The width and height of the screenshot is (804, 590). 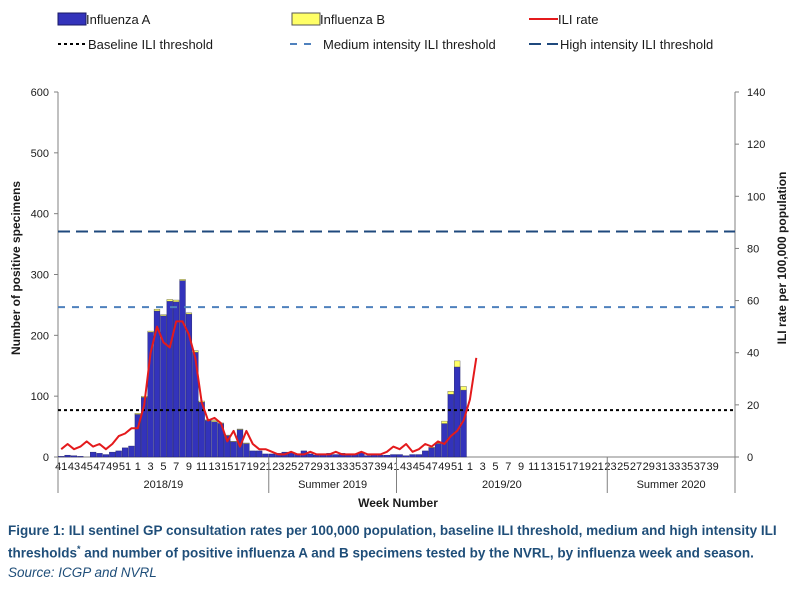 I want to click on y2-tick-label: 80, so click(x=753, y=249).